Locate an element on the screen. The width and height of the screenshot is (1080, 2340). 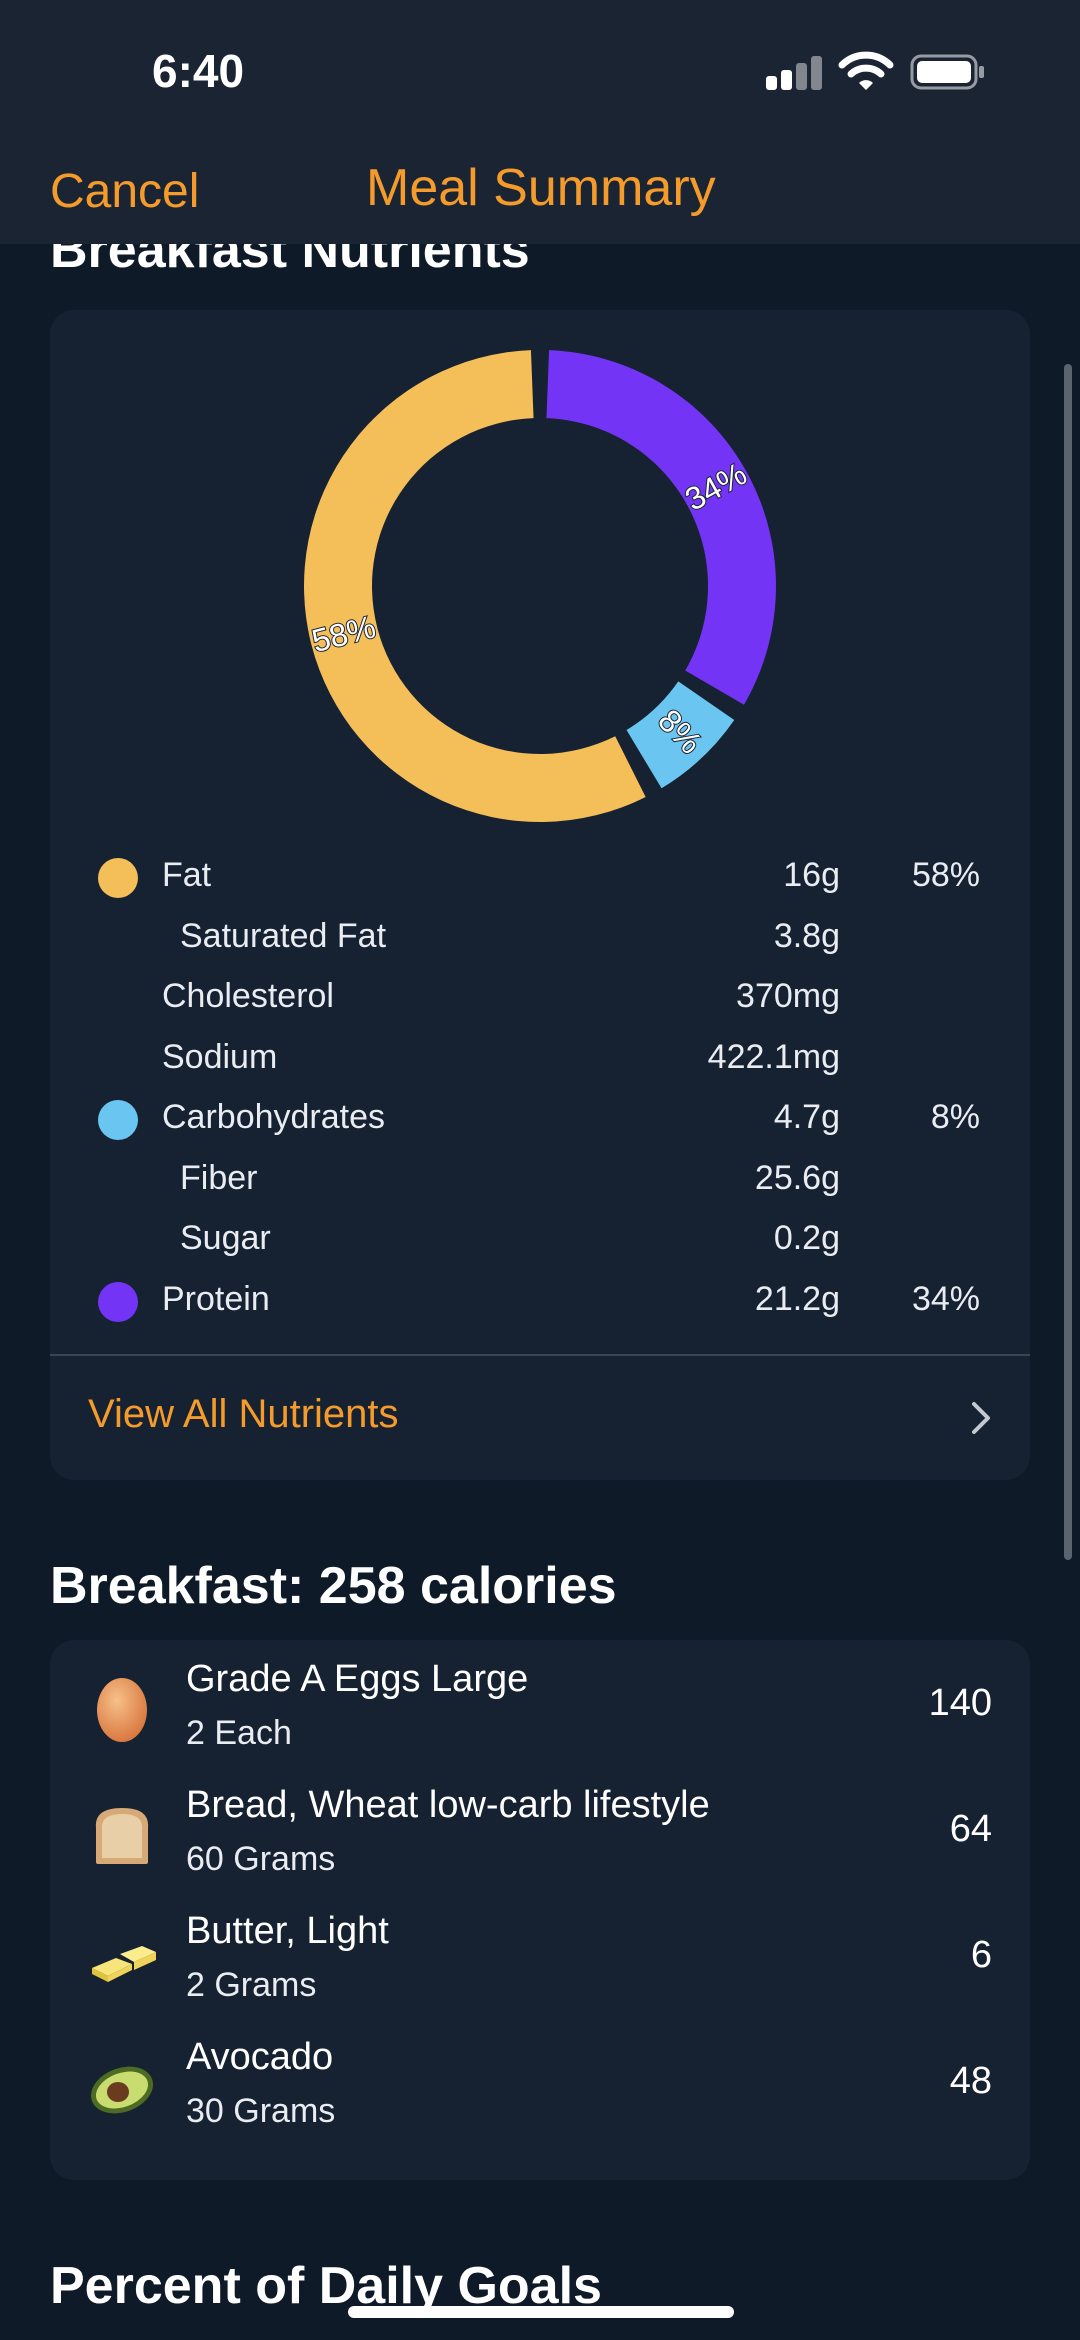
food-quantity: 30 Grams is located at coordinates (261, 2111).